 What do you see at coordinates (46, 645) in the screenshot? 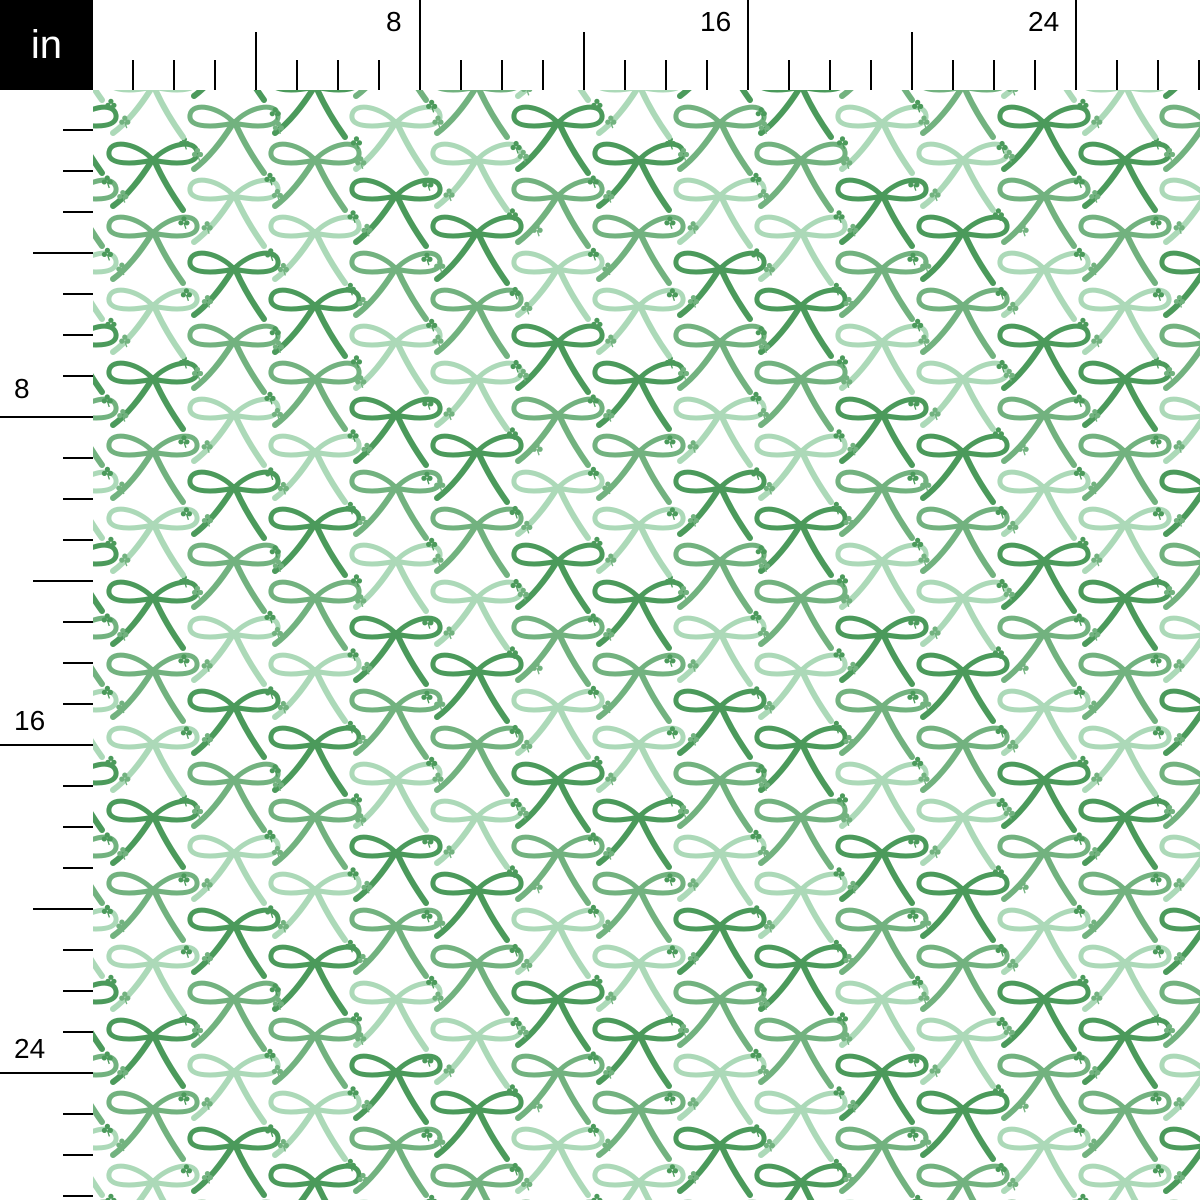
I see `ruler-left: 8 16 24` at bounding box center [46, 645].